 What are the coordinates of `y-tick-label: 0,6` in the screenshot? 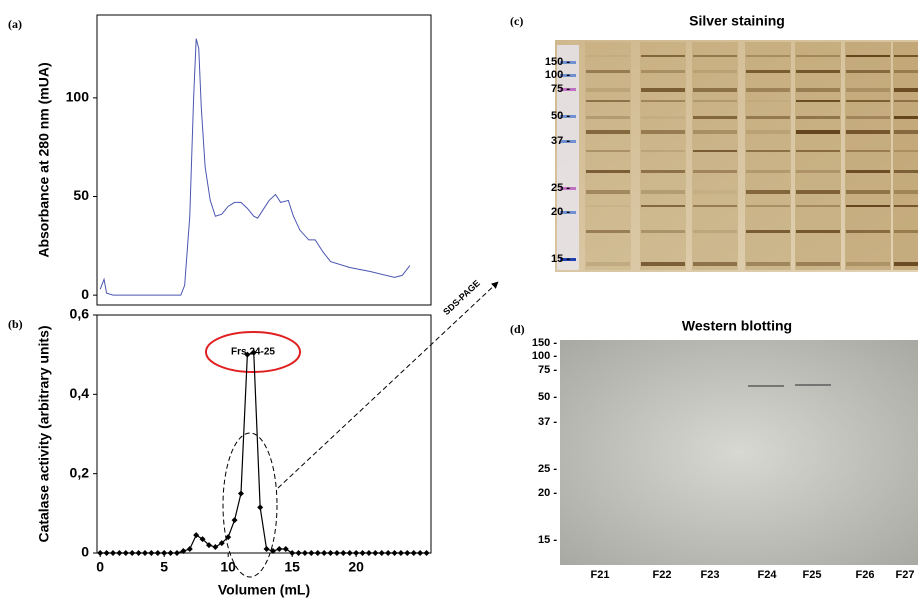 It's located at (80, 314).